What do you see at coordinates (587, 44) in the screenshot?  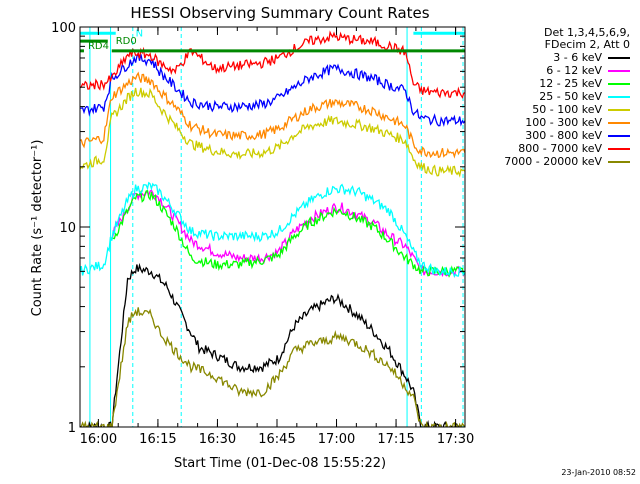 I see `legend-header-line-2: FDecim 2, Att 0` at bounding box center [587, 44].